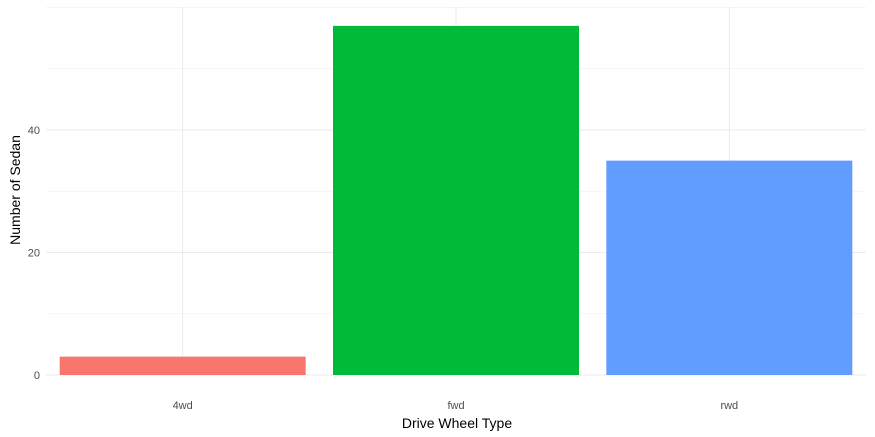 The height and width of the screenshot is (437, 875). I want to click on y-tick-label: 20, so click(34, 254).